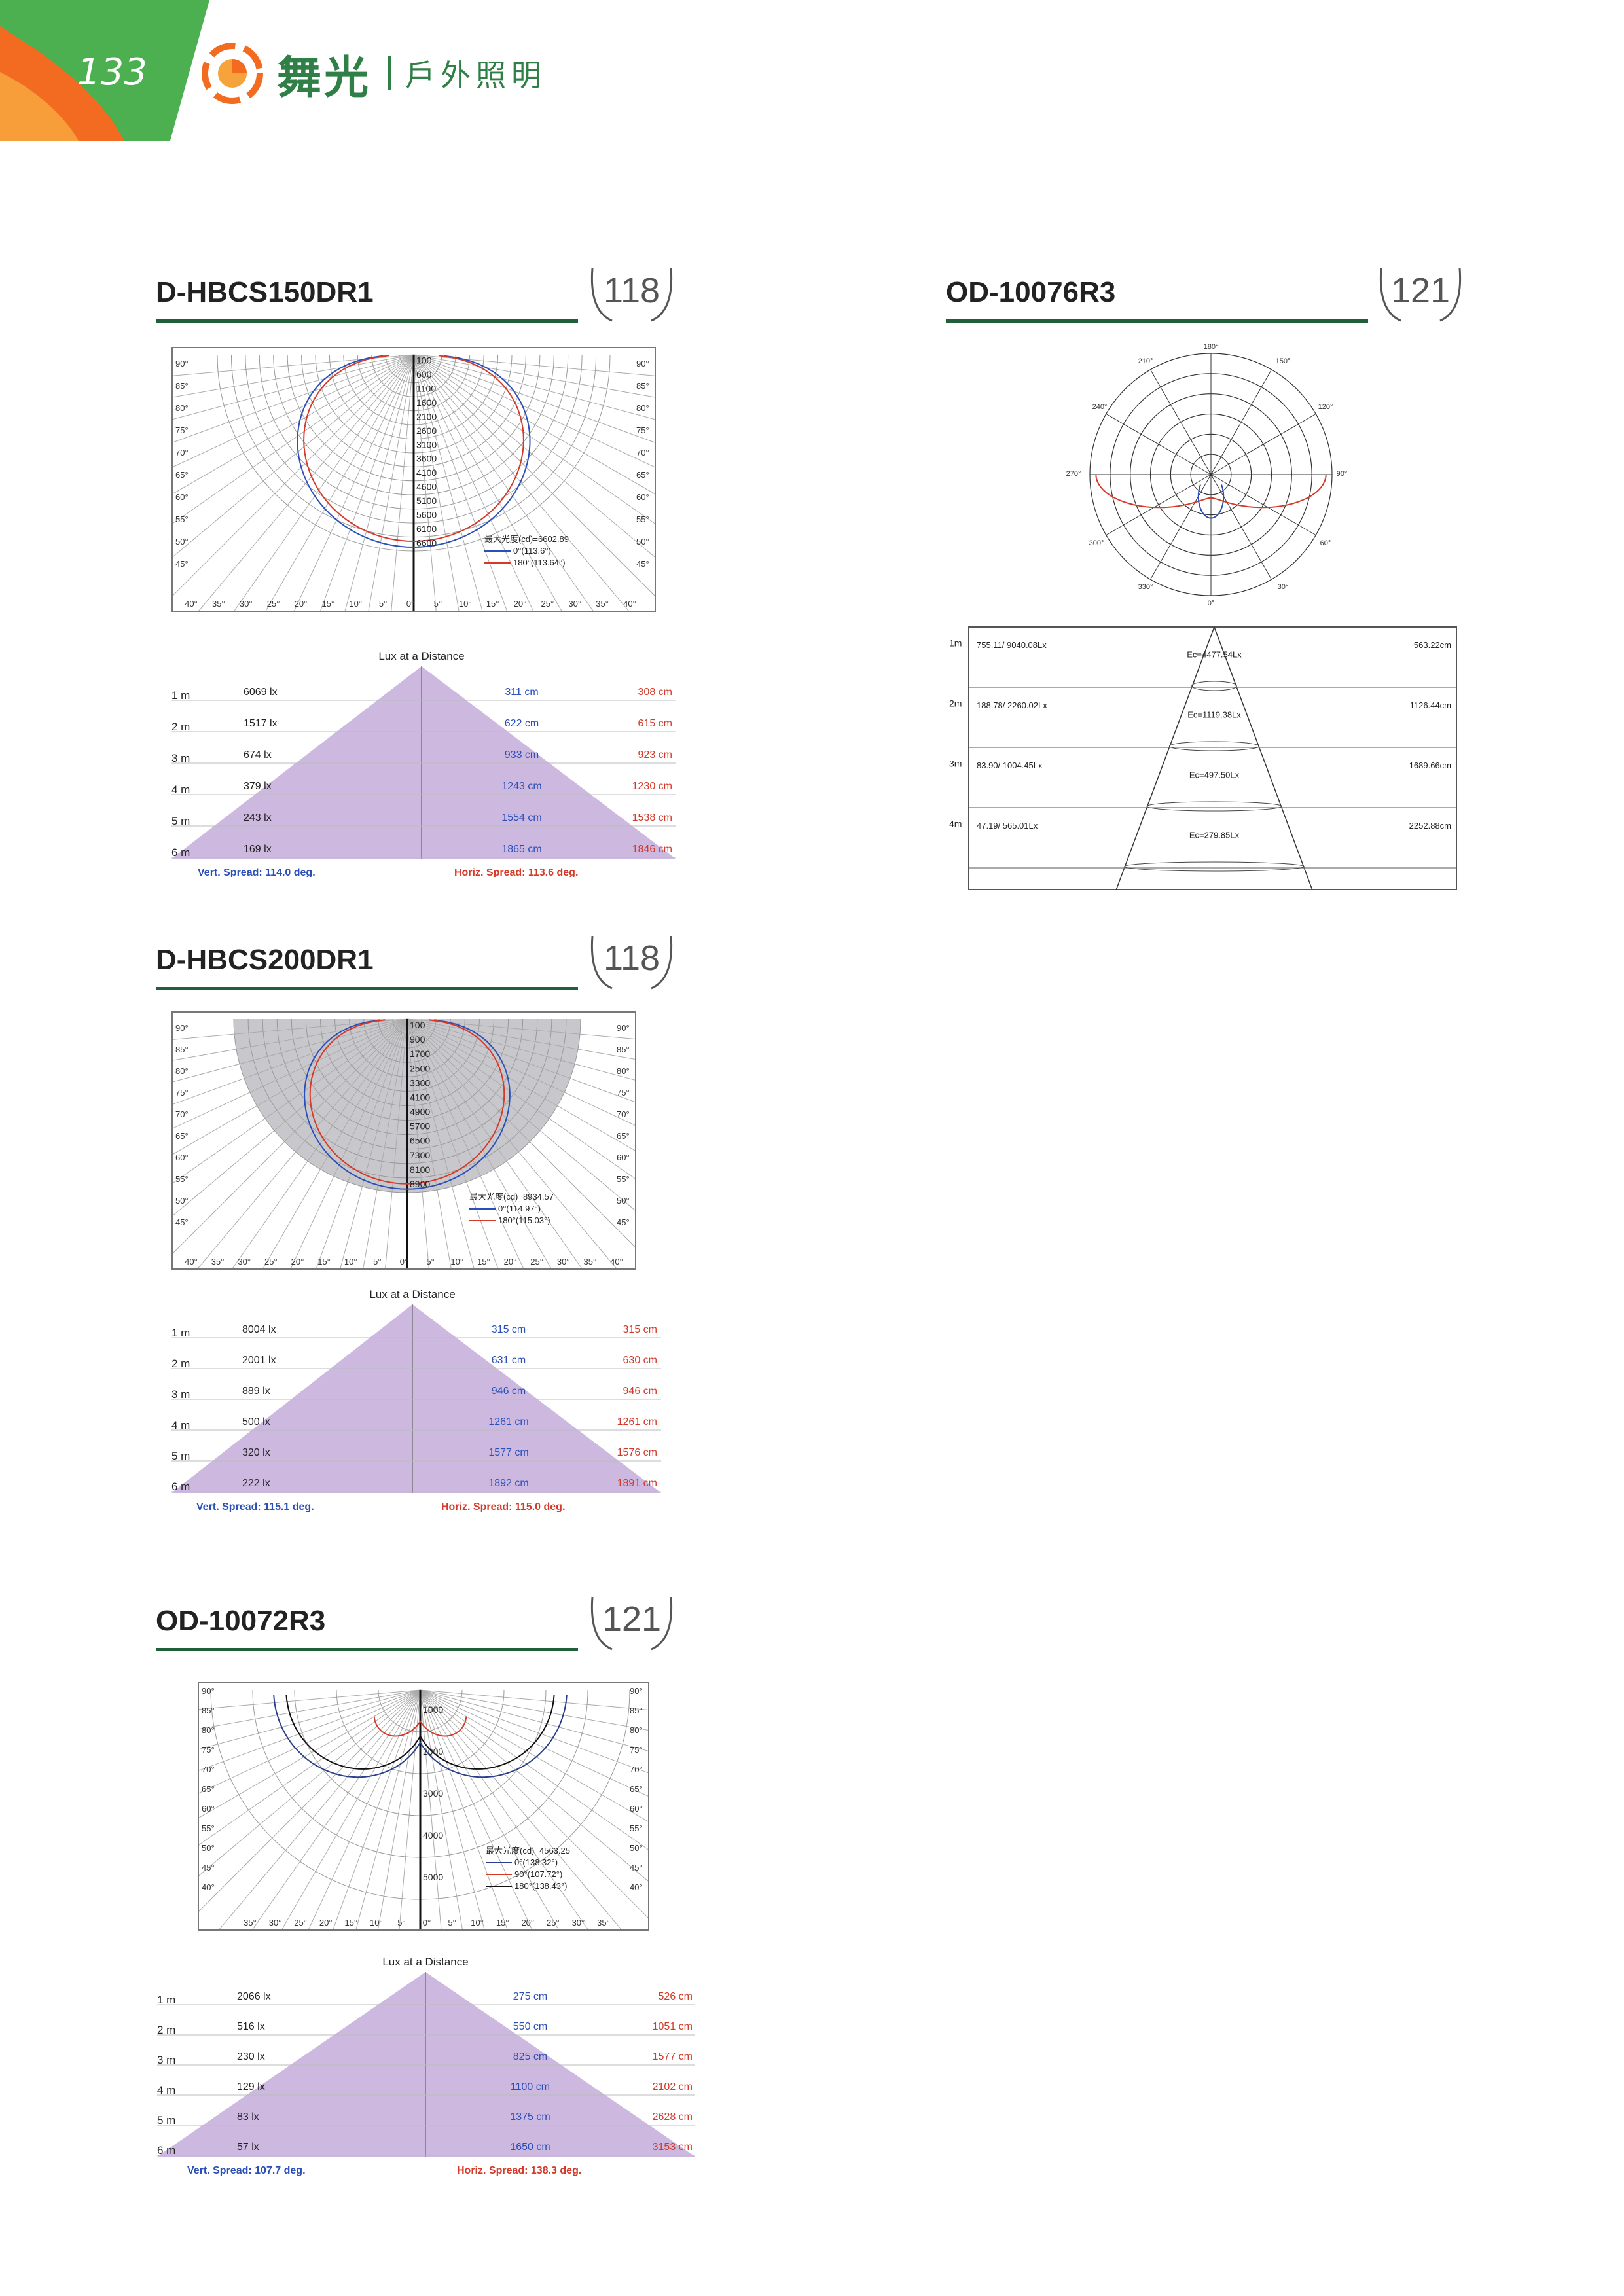  I want to click on polar-value-label: 5600, so click(426, 514).